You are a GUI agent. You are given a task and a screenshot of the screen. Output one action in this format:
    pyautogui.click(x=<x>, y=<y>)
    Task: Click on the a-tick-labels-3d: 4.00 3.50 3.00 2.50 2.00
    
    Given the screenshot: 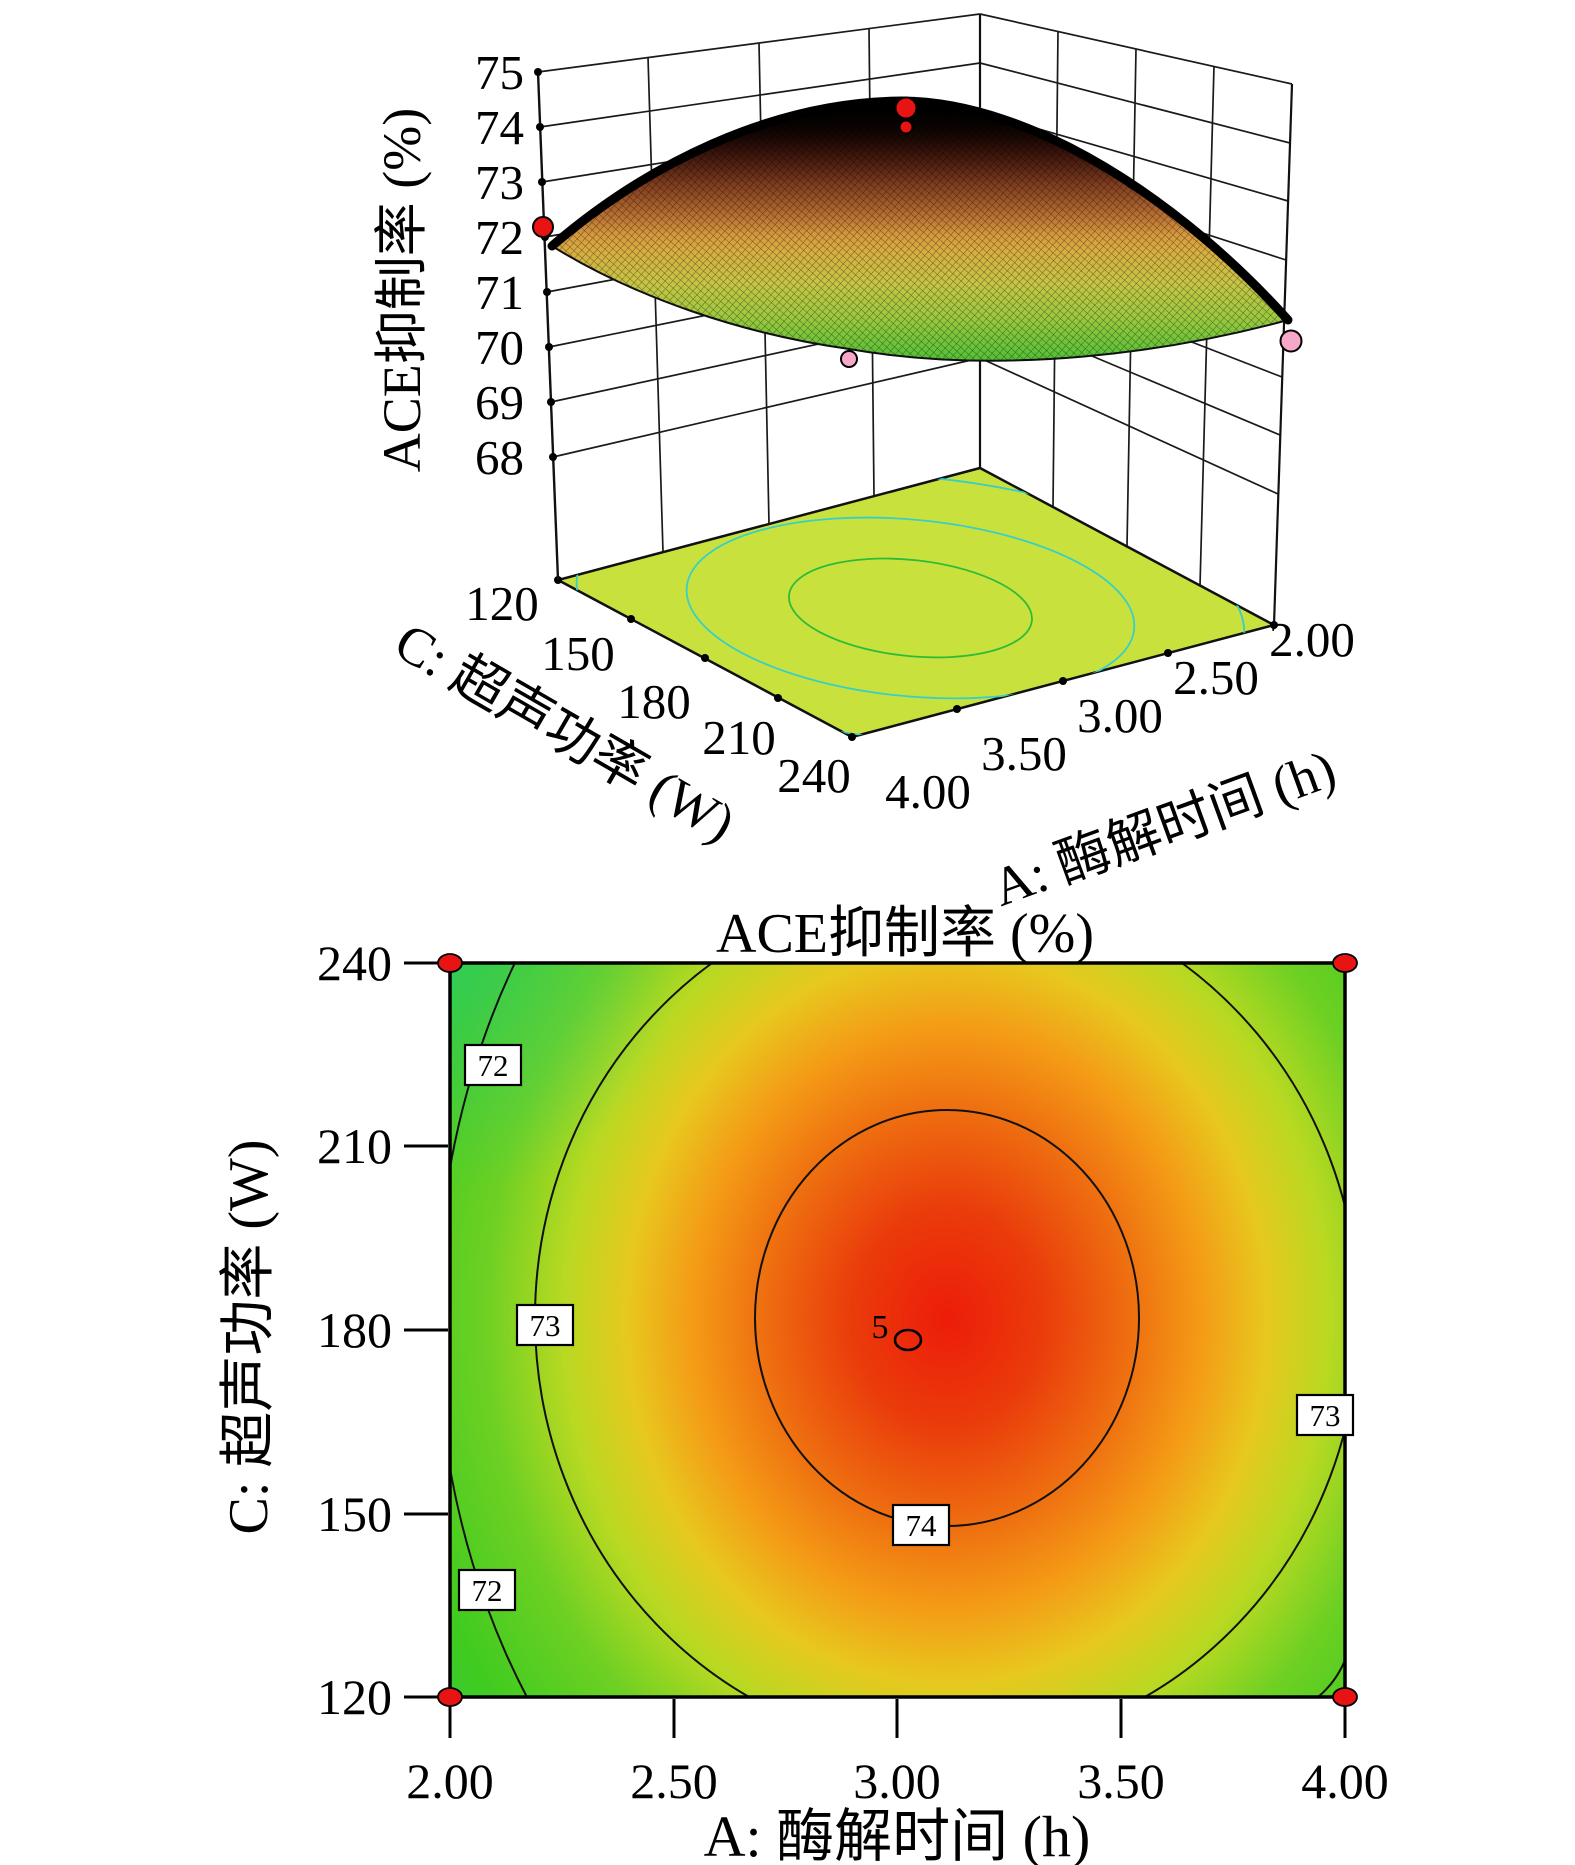 What is the action you would take?
    pyautogui.click(x=1120, y=715)
    